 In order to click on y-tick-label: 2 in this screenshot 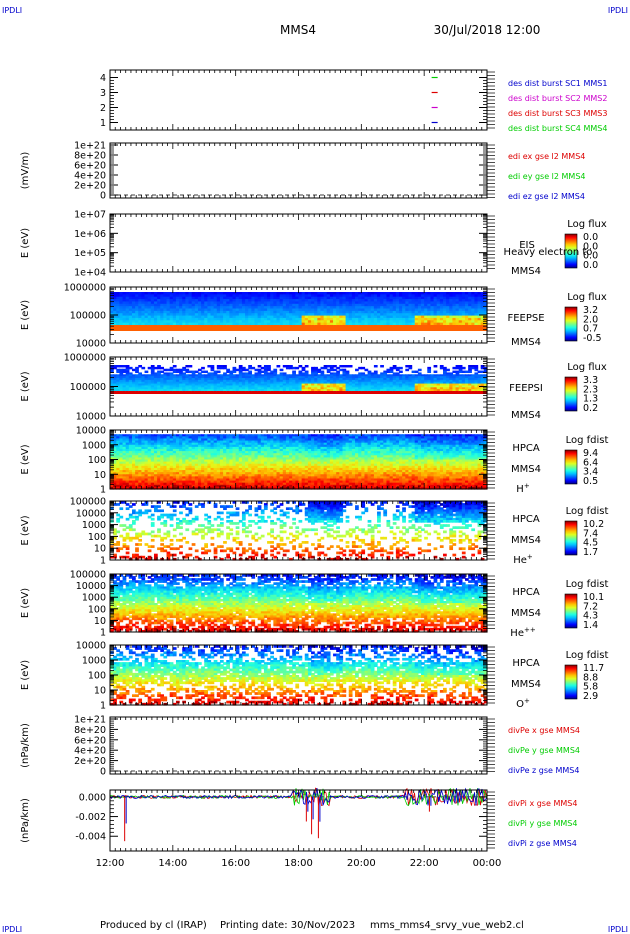, I will do `click(103, 108)`.